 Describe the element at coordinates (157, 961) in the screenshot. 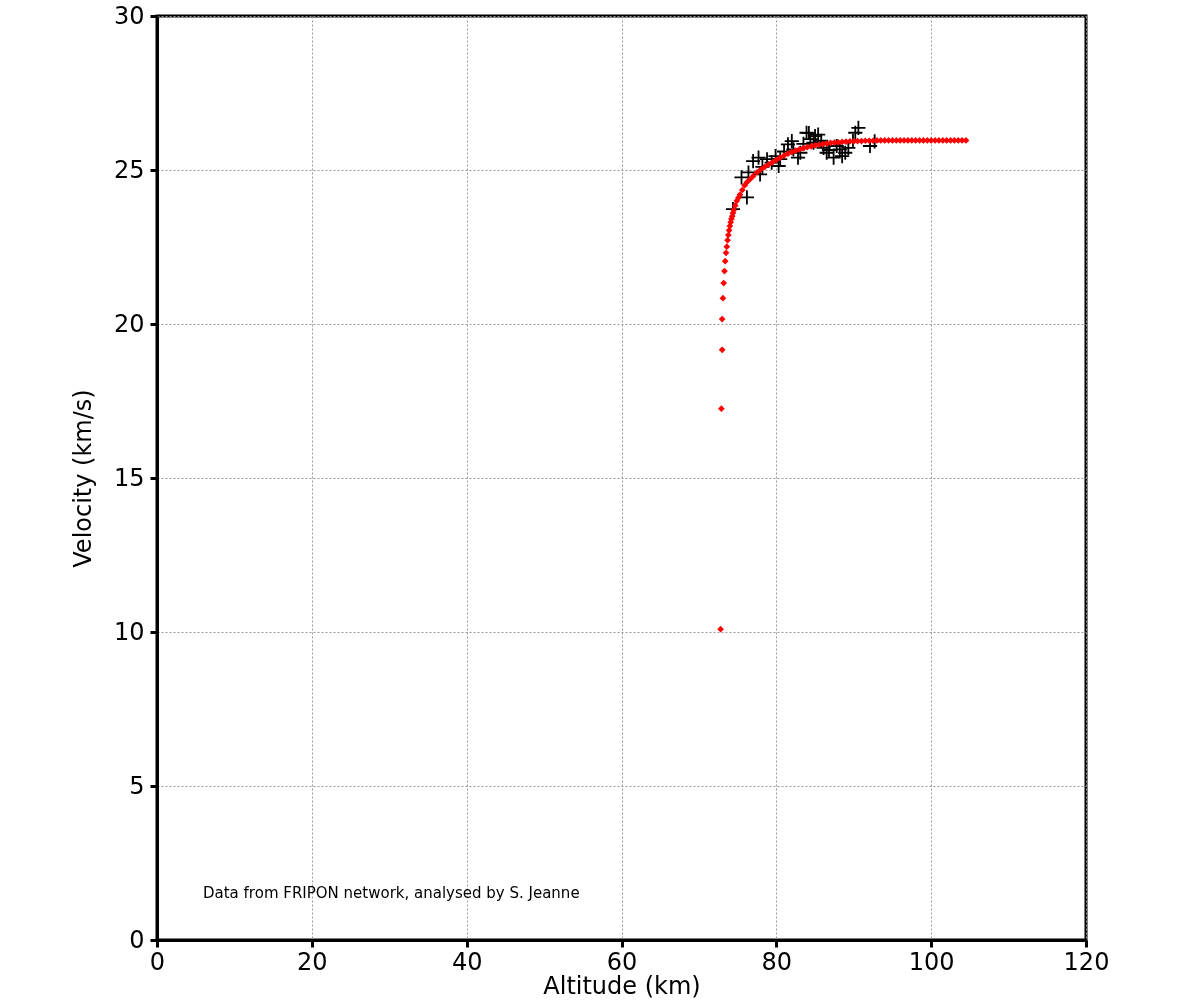

I see `x-tick-label: 0` at that location.